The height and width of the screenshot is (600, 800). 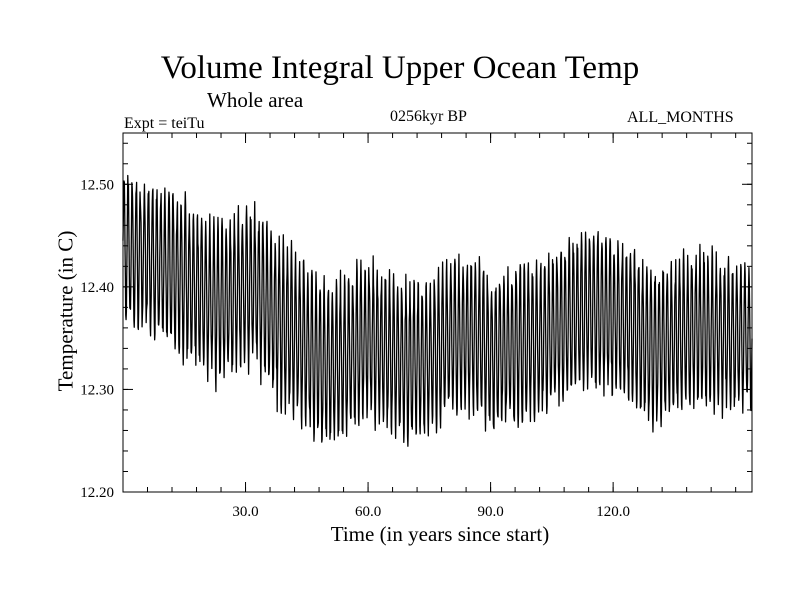 What do you see at coordinates (428, 116) in the screenshot?
I see `period-label: 0256kyr BP` at bounding box center [428, 116].